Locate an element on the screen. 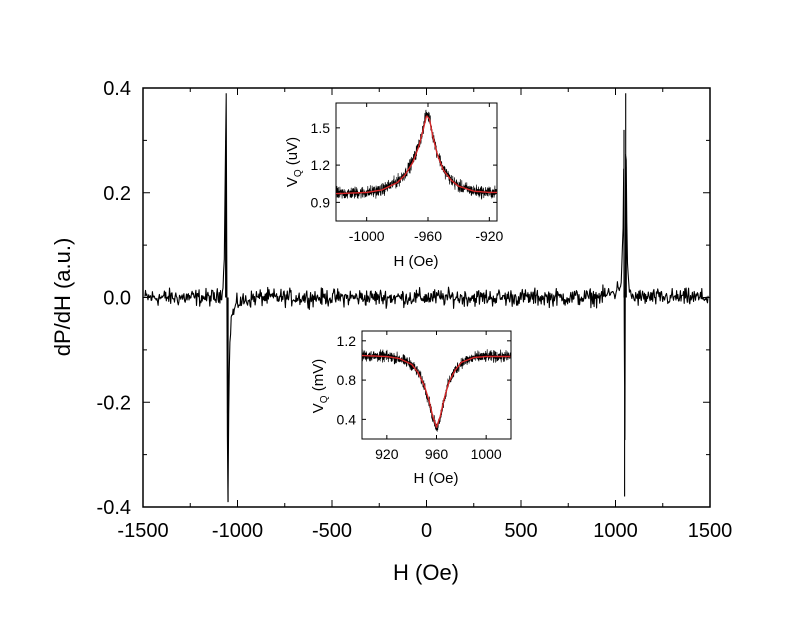 The image size is (795, 629). main-y-tick-label: -0.2 is located at coordinates (114, 403).